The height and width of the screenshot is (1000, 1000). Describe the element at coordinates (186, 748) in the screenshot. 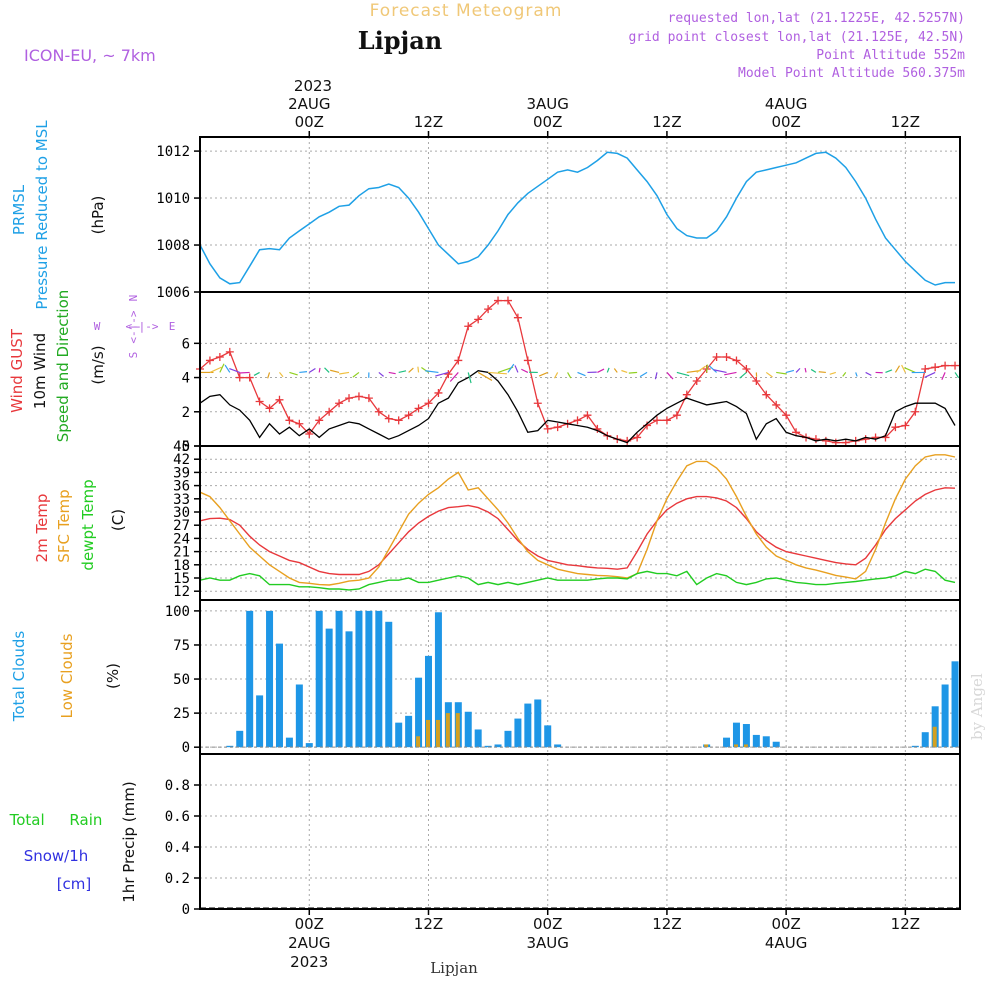

I see `clouds-ytick-label: 0` at that location.